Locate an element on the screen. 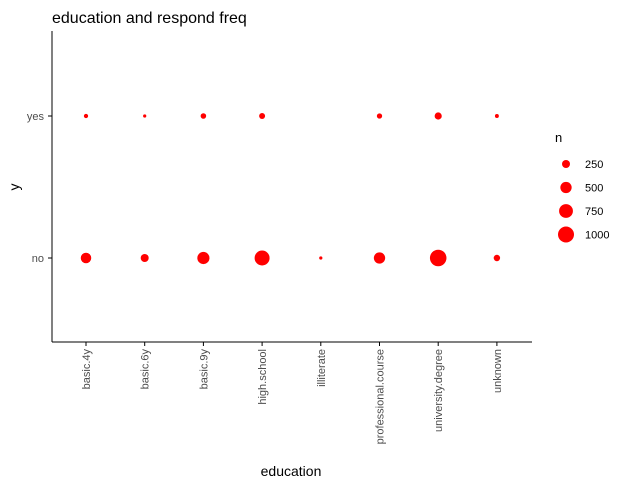  legend-label: 500 is located at coordinates (594, 189).